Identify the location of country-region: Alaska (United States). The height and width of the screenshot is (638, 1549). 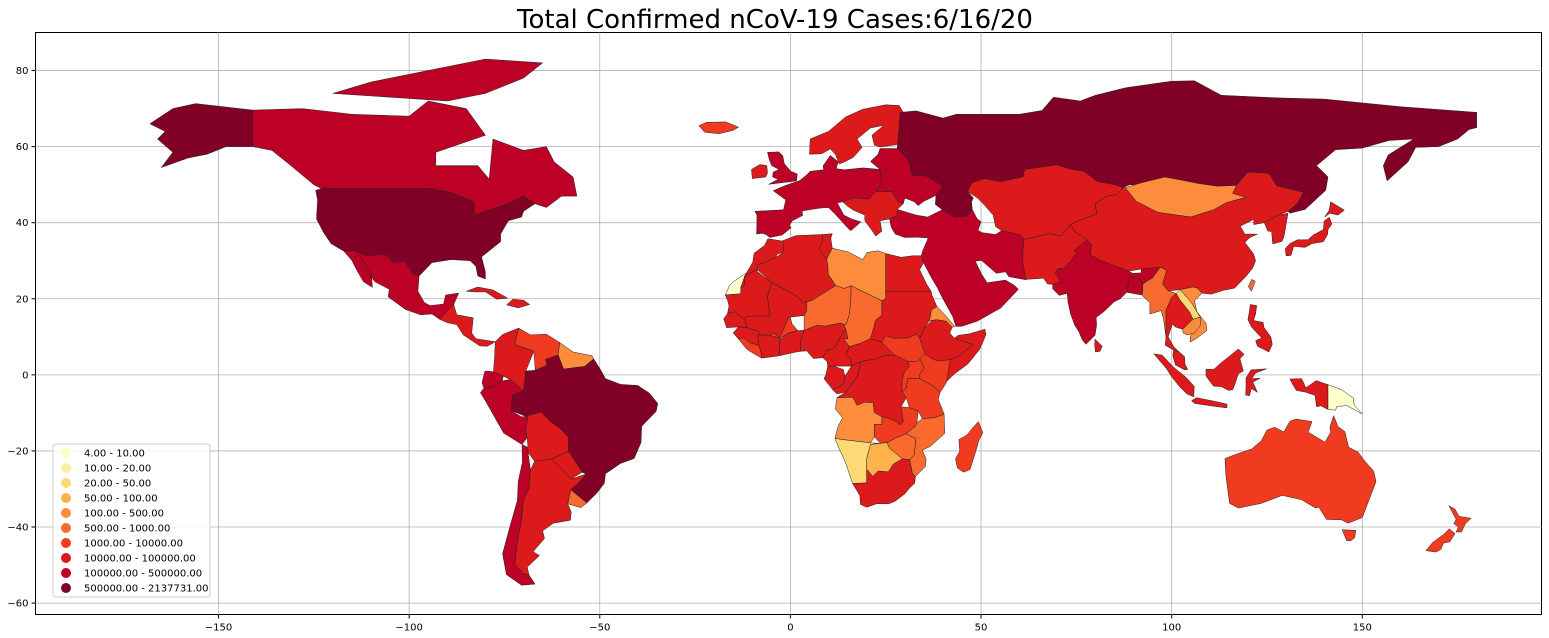
(201, 135).